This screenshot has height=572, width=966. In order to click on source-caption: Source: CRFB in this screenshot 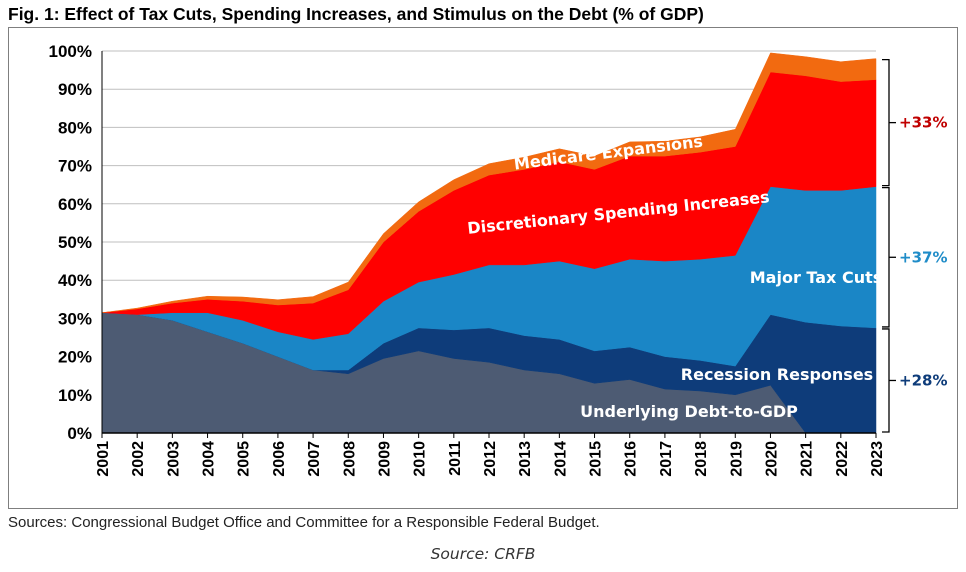, I will do `click(483, 554)`.